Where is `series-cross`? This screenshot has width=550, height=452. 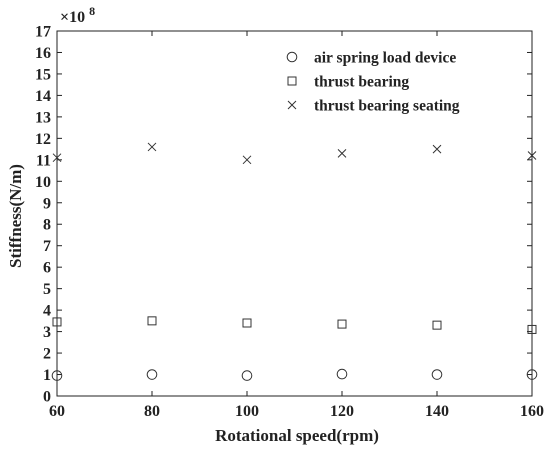 series-cross is located at coordinates (294, 153).